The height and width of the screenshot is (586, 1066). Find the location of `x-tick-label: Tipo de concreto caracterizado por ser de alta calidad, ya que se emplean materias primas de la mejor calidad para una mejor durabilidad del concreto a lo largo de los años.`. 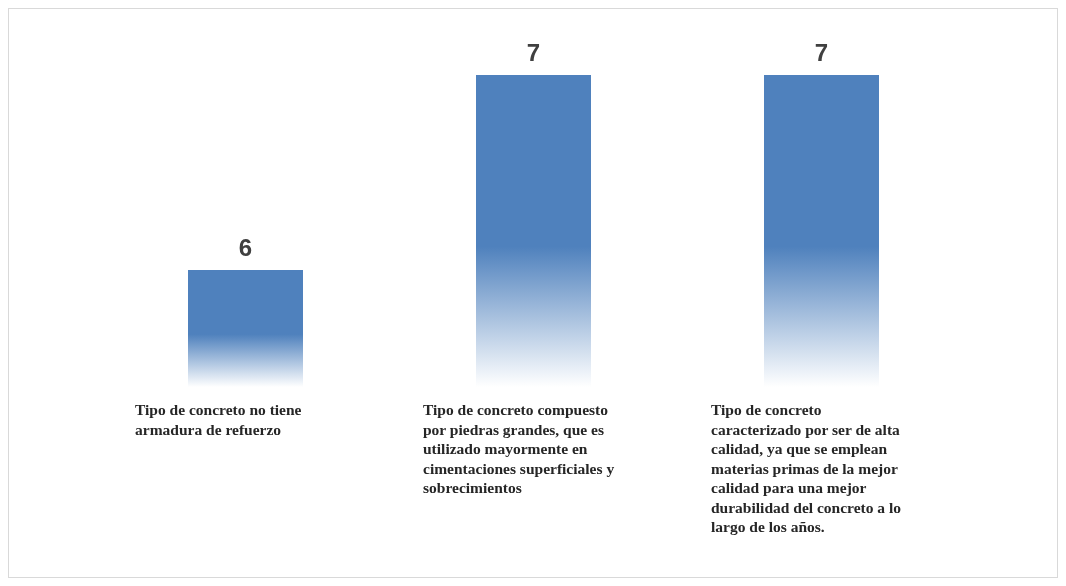

x-tick-label: Tipo de concreto caracterizado por ser de alta calidad, ya que se emplean materias primas de la mejor calidad para una mejor durabilidad del concreto a lo largo de los años. is located at coordinates (806, 468).